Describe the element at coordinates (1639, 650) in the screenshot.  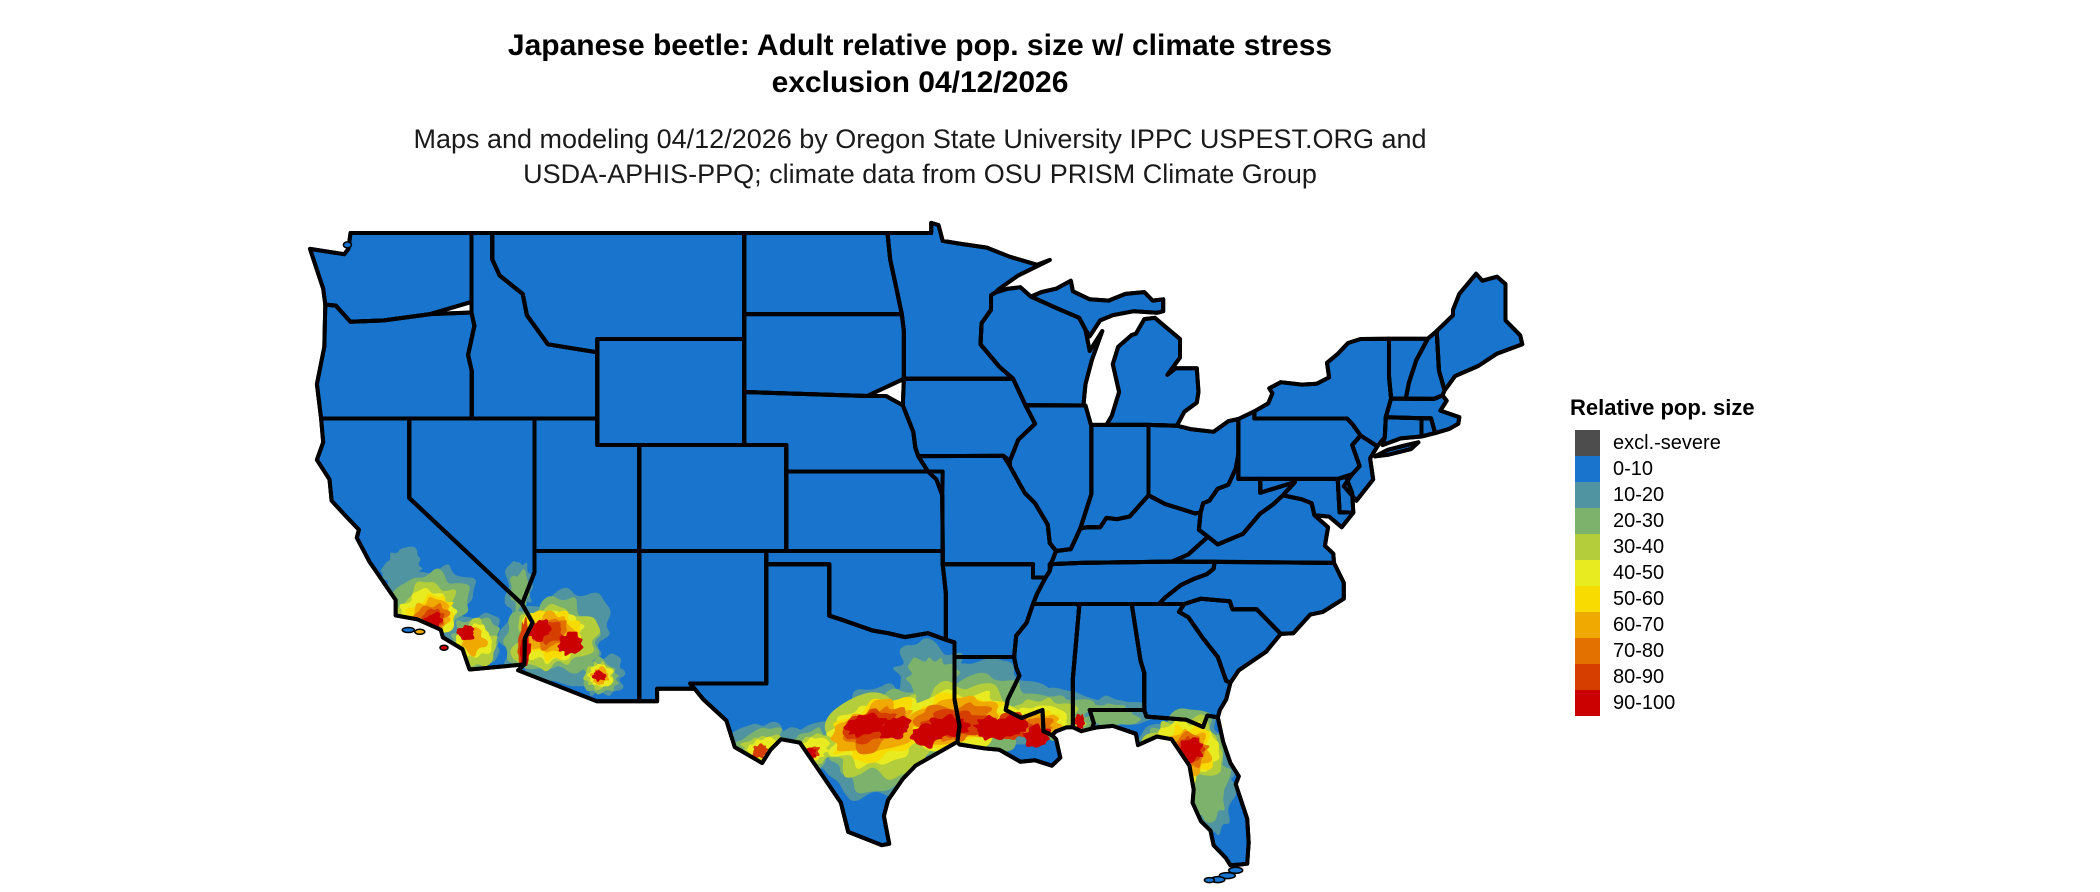
I see `legend-label: 70-80` at that location.